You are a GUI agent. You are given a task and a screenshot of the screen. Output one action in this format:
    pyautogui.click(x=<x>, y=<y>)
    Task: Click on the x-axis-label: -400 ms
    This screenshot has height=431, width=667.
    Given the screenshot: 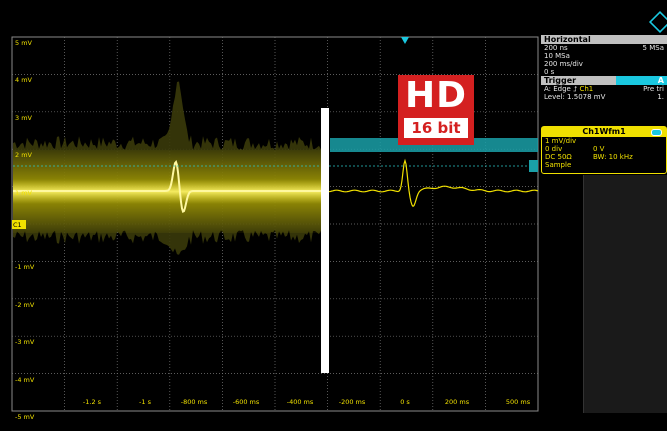 What is the action you would take?
    pyautogui.click(x=300, y=402)
    